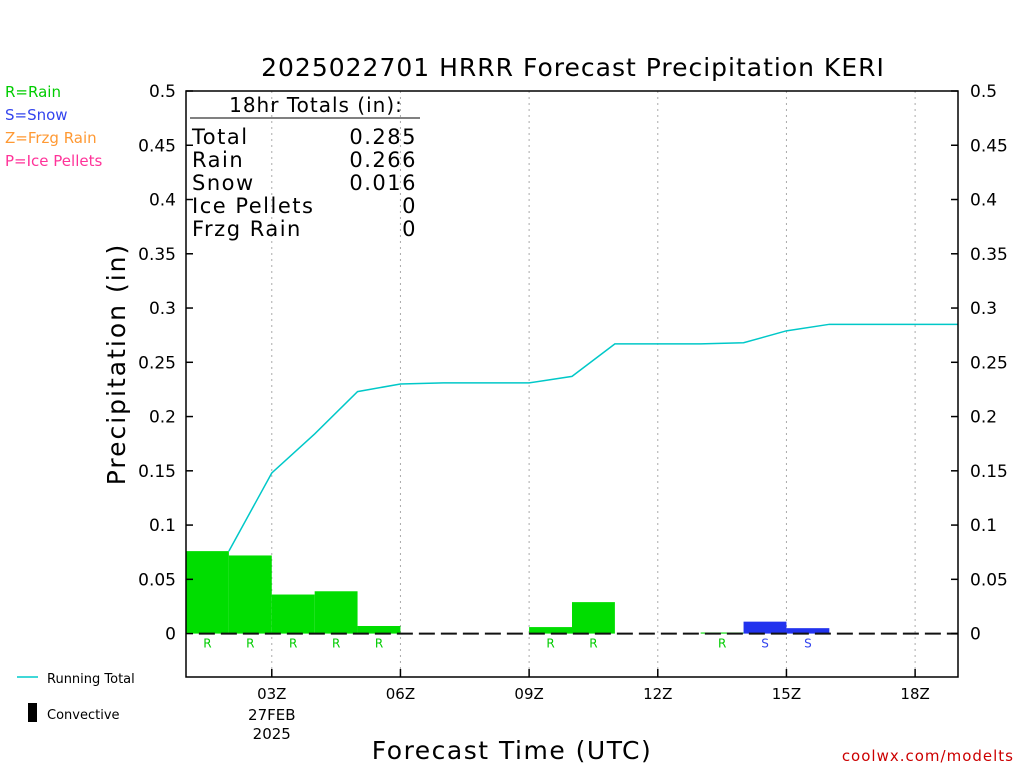  What do you see at coordinates (162, 418) in the screenshot?
I see `y-tick-label-left: 0.2` at bounding box center [162, 418].